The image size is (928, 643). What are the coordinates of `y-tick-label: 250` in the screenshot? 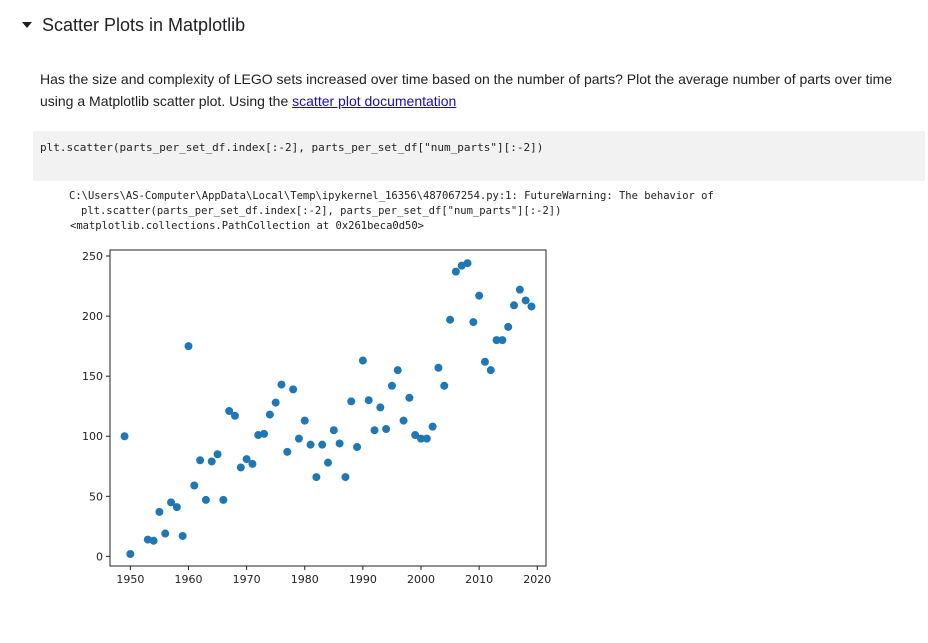 It's located at (92, 256).